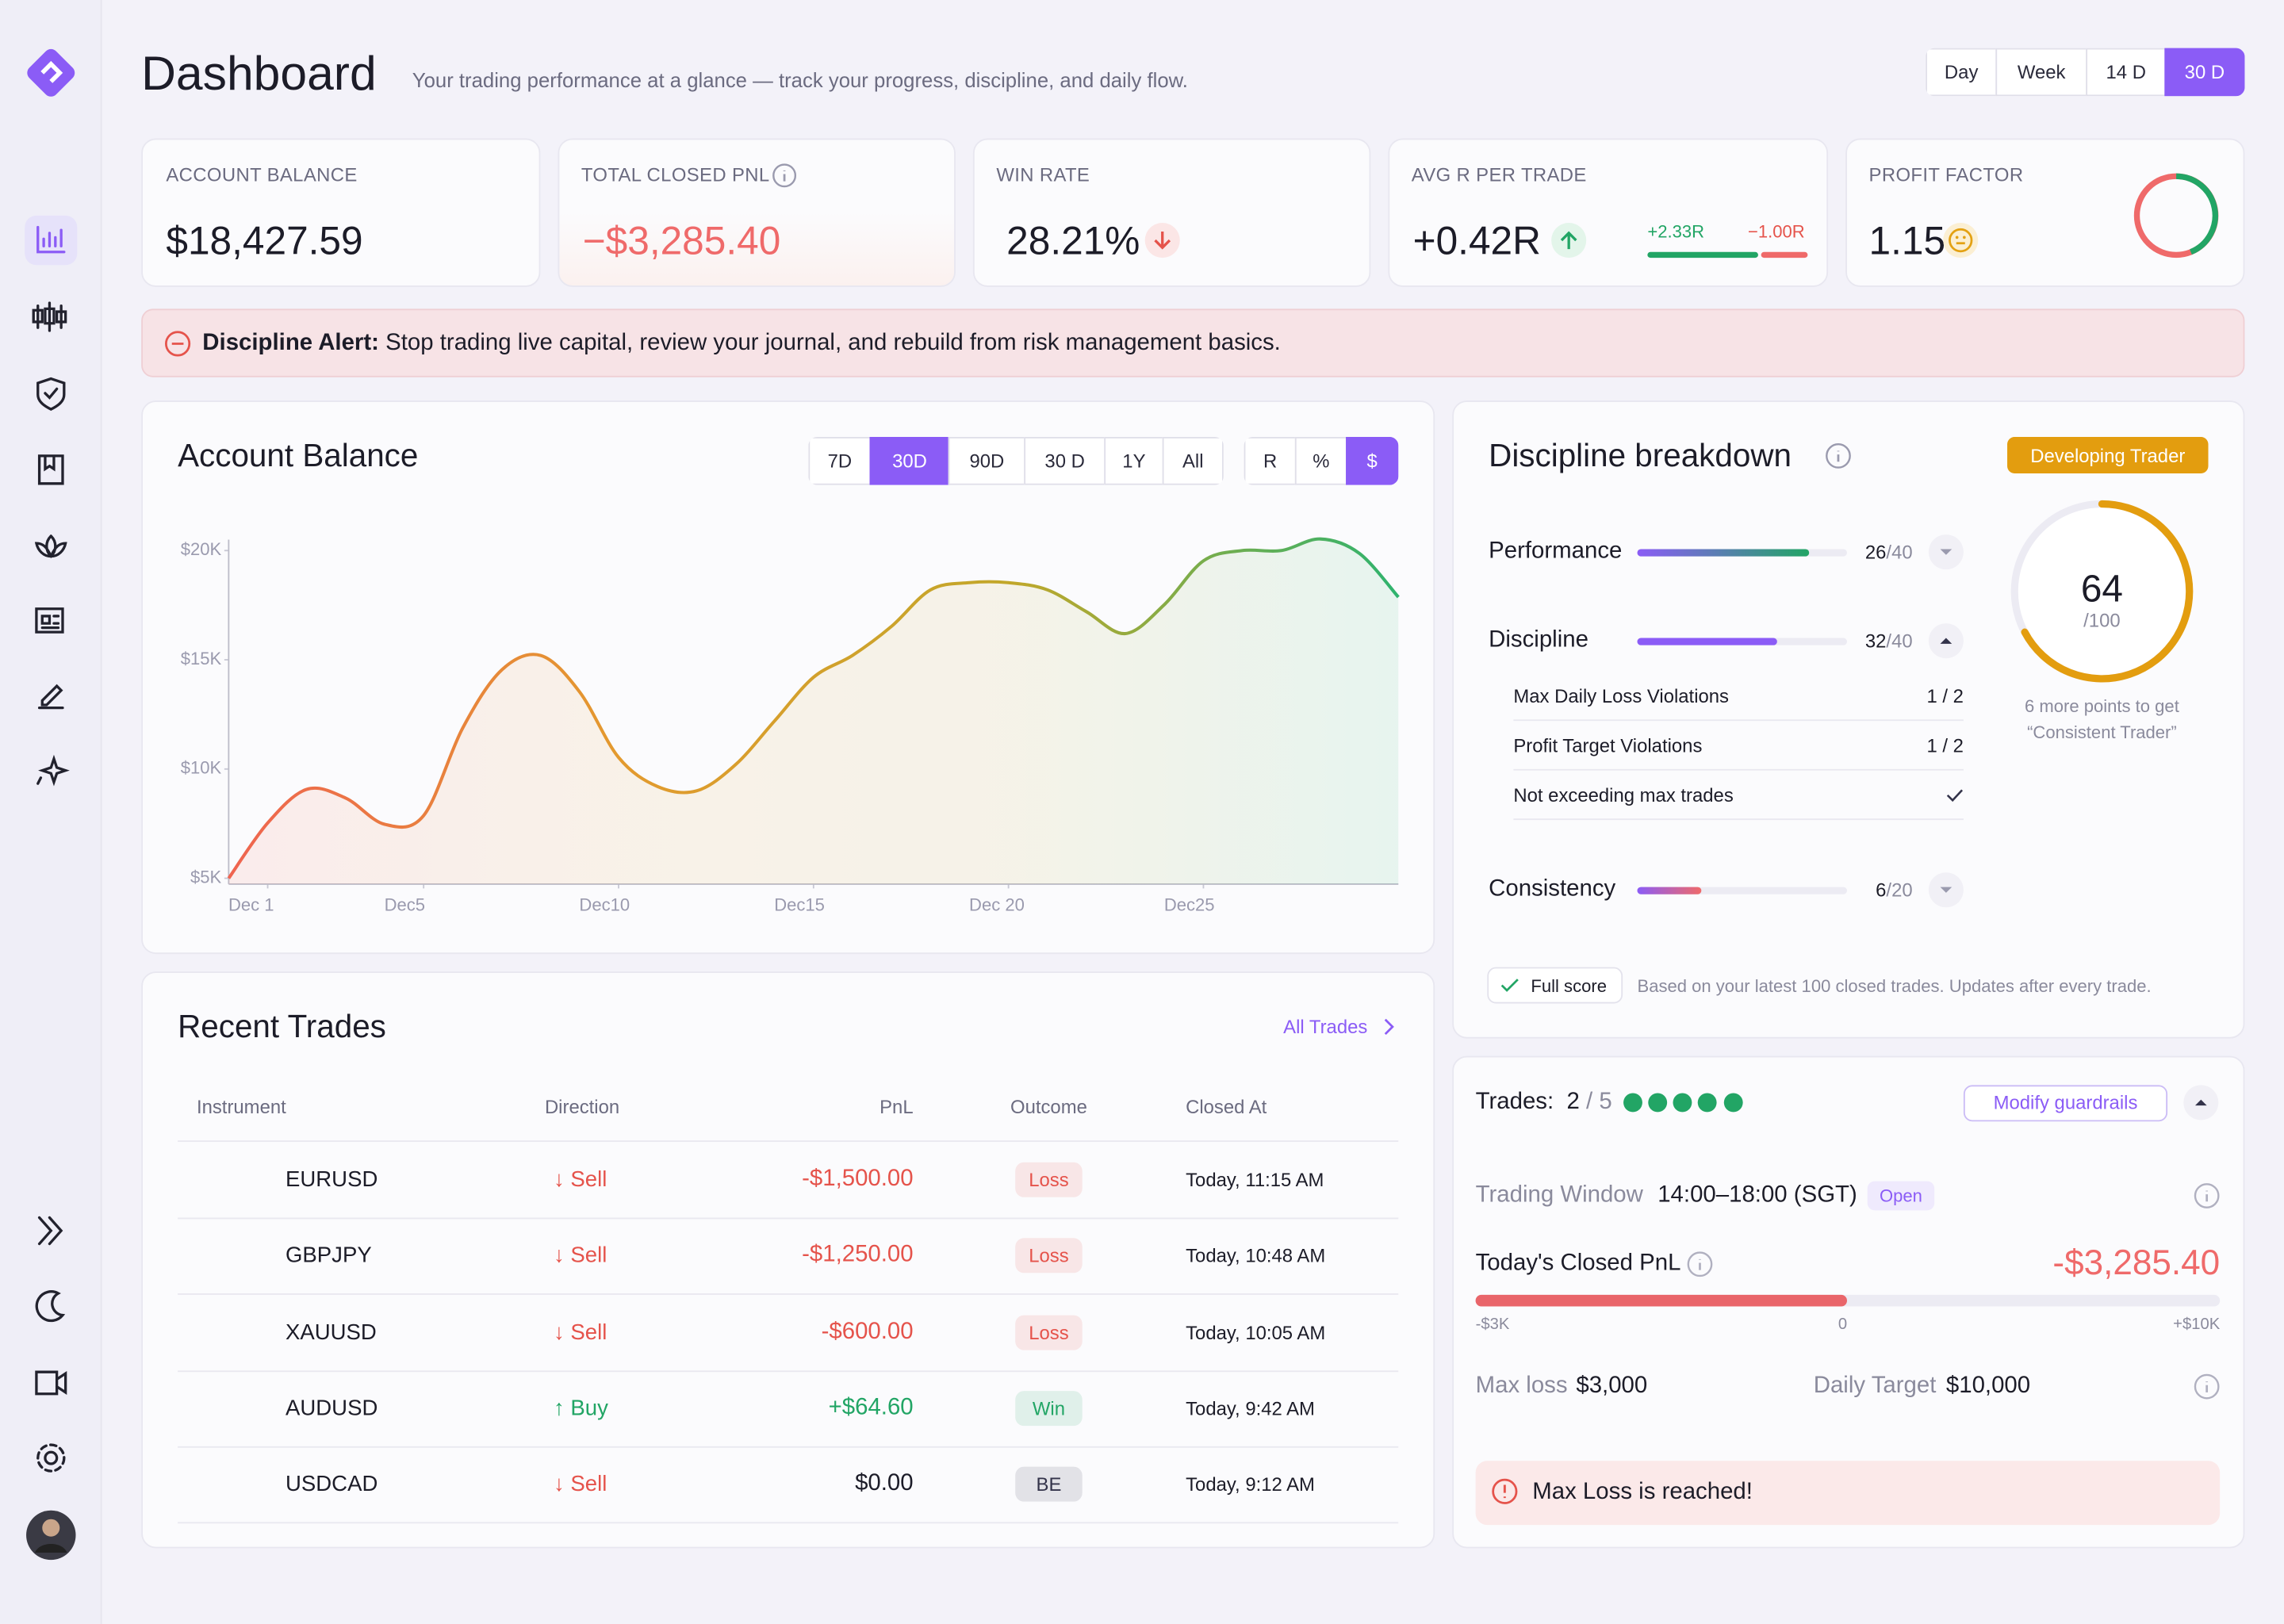 Image resolution: width=2284 pixels, height=1624 pixels. Describe the element at coordinates (53, 770) in the screenshot. I see `nav-sparkle` at that location.